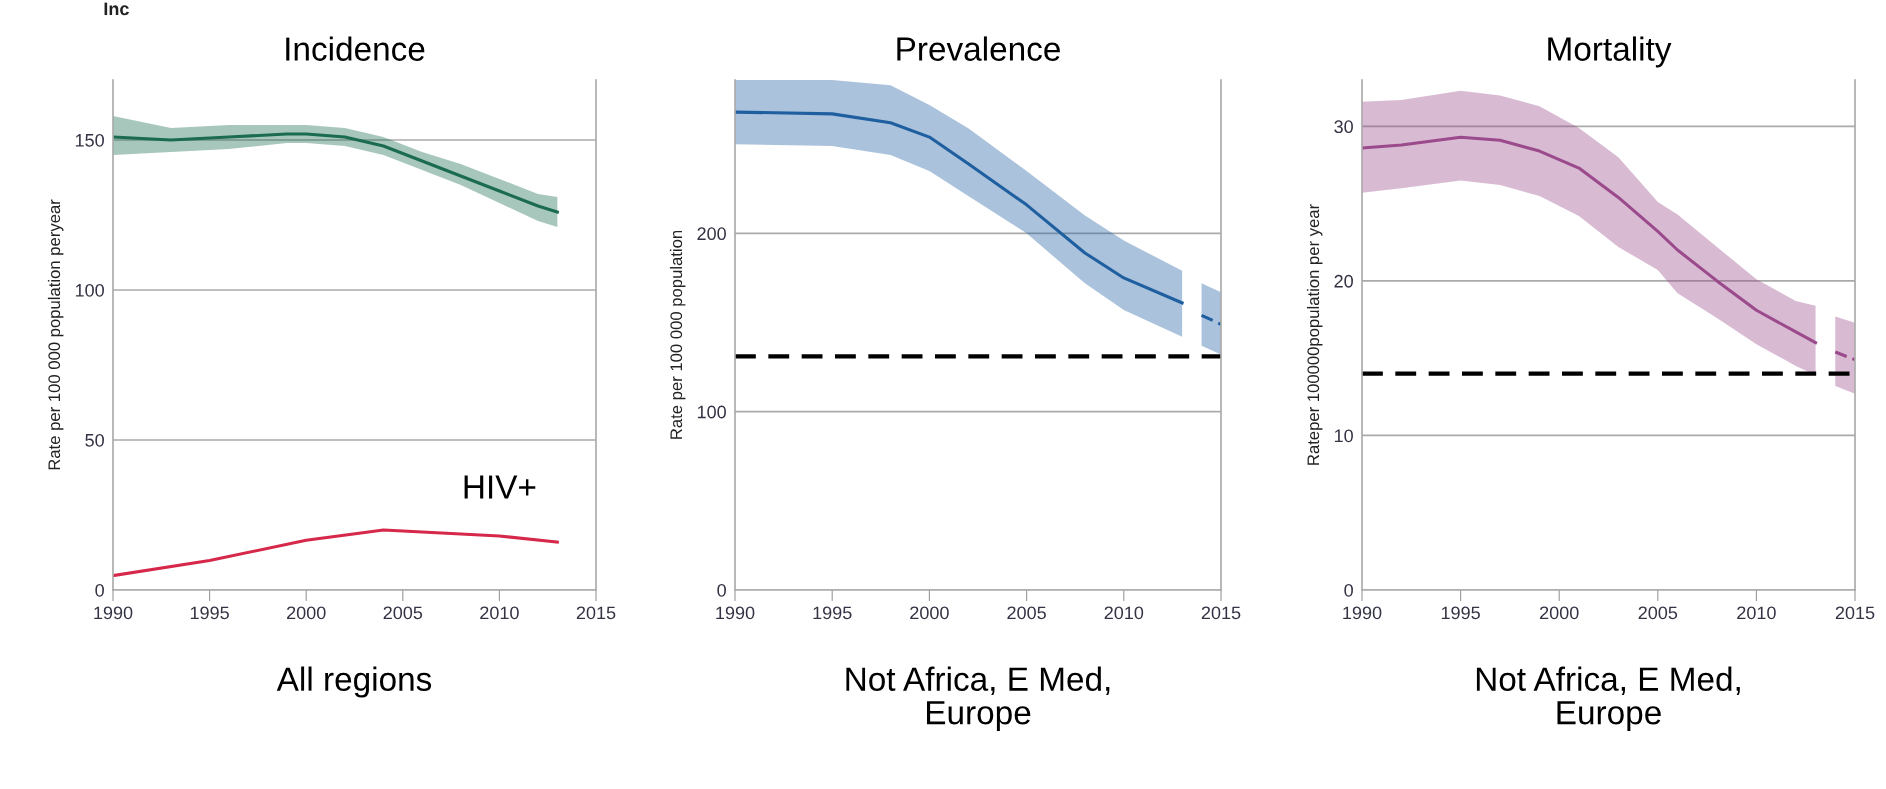 The image size is (1886, 789). Describe the element at coordinates (1343, 436) in the screenshot. I see `y-tick-label: 10` at that location.